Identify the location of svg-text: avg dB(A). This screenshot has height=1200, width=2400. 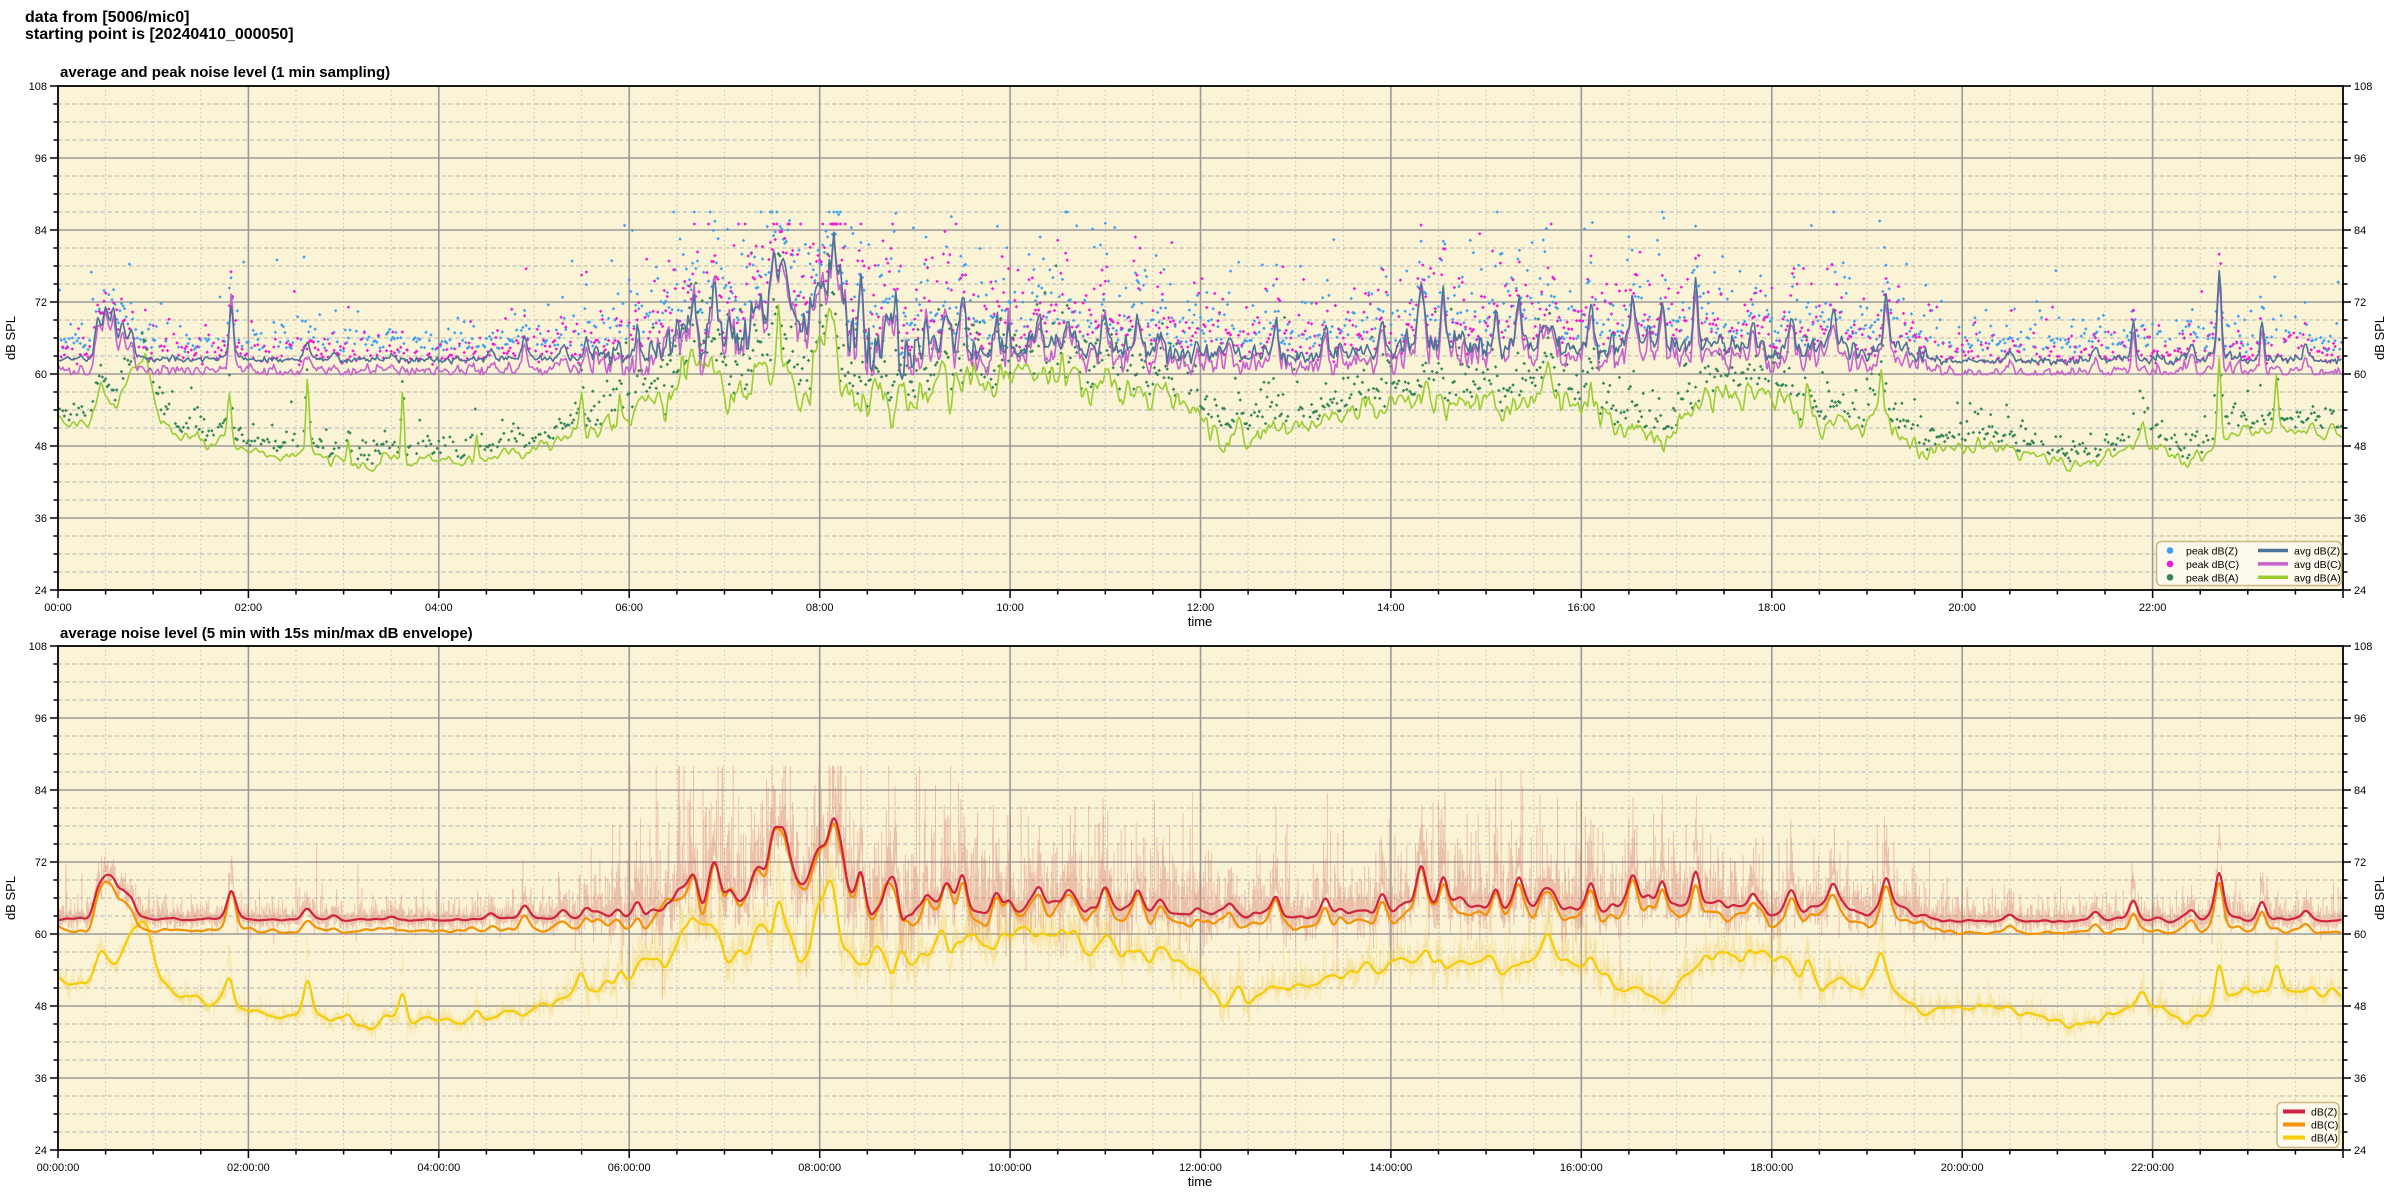
(2317, 578).